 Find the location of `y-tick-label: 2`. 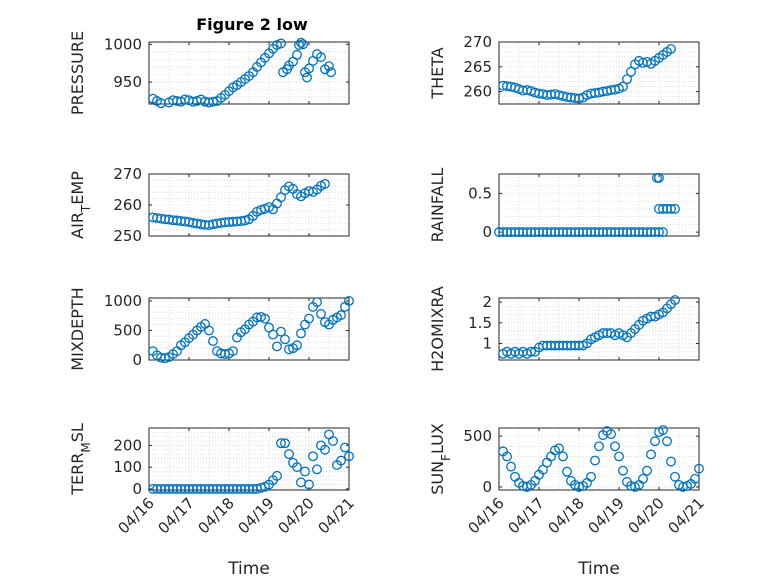

y-tick-label: 2 is located at coordinates (487, 302).